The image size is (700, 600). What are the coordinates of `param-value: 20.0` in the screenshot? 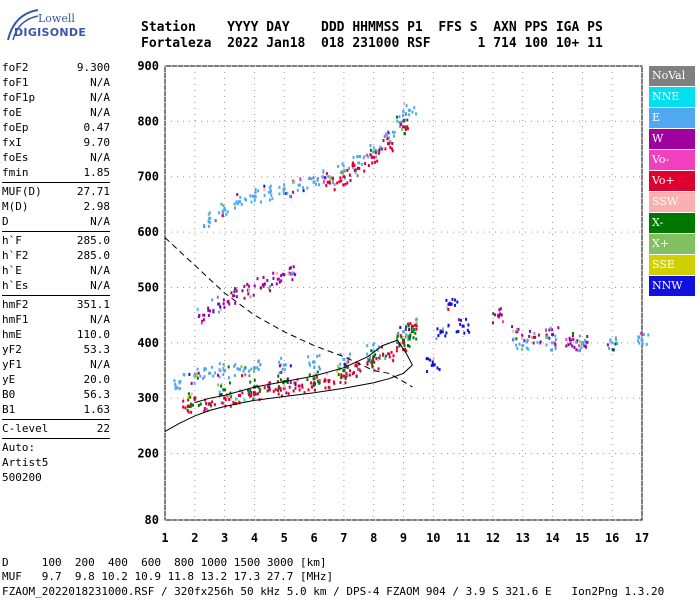 It's located at (97, 379).